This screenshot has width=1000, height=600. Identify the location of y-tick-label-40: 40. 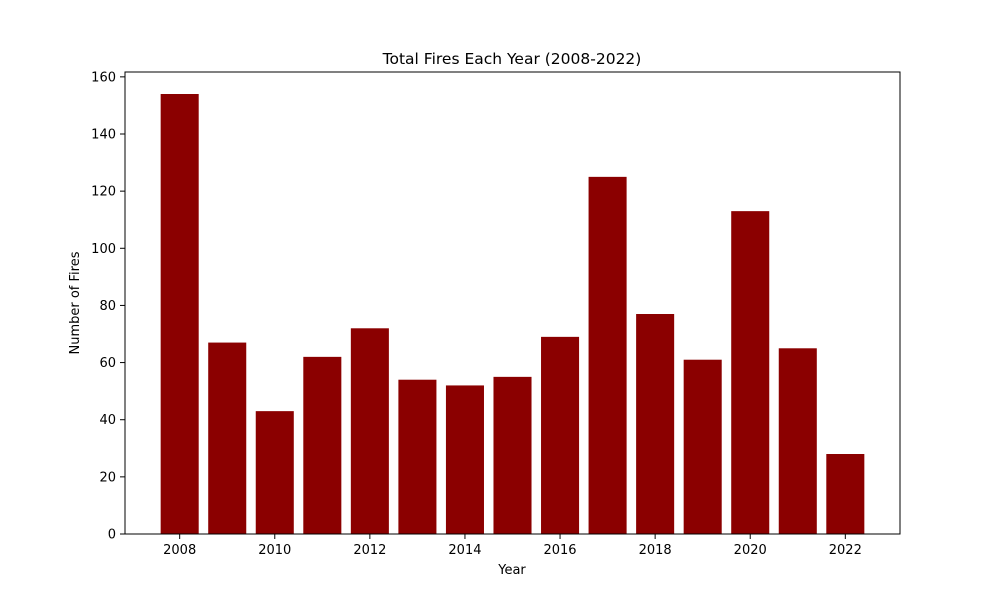
(107, 420).